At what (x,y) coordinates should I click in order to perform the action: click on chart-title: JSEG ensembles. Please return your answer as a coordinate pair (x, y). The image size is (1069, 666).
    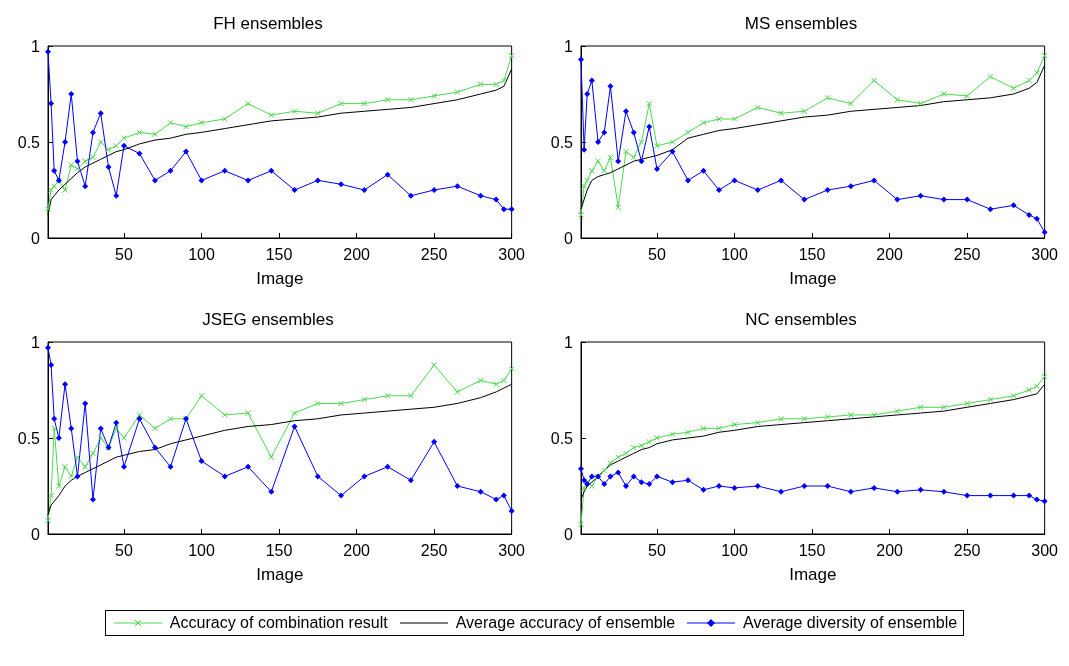
    Looking at the image, I should click on (268, 319).